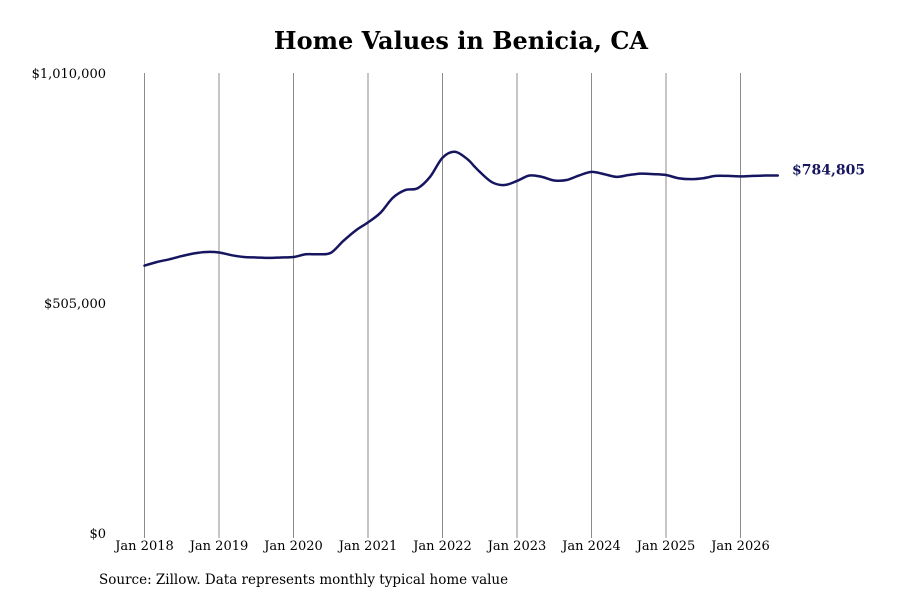  What do you see at coordinates (292, 546) in the screenshot?
I see `x-tick-label: Jan 2020` at bounding box center [292, 546].